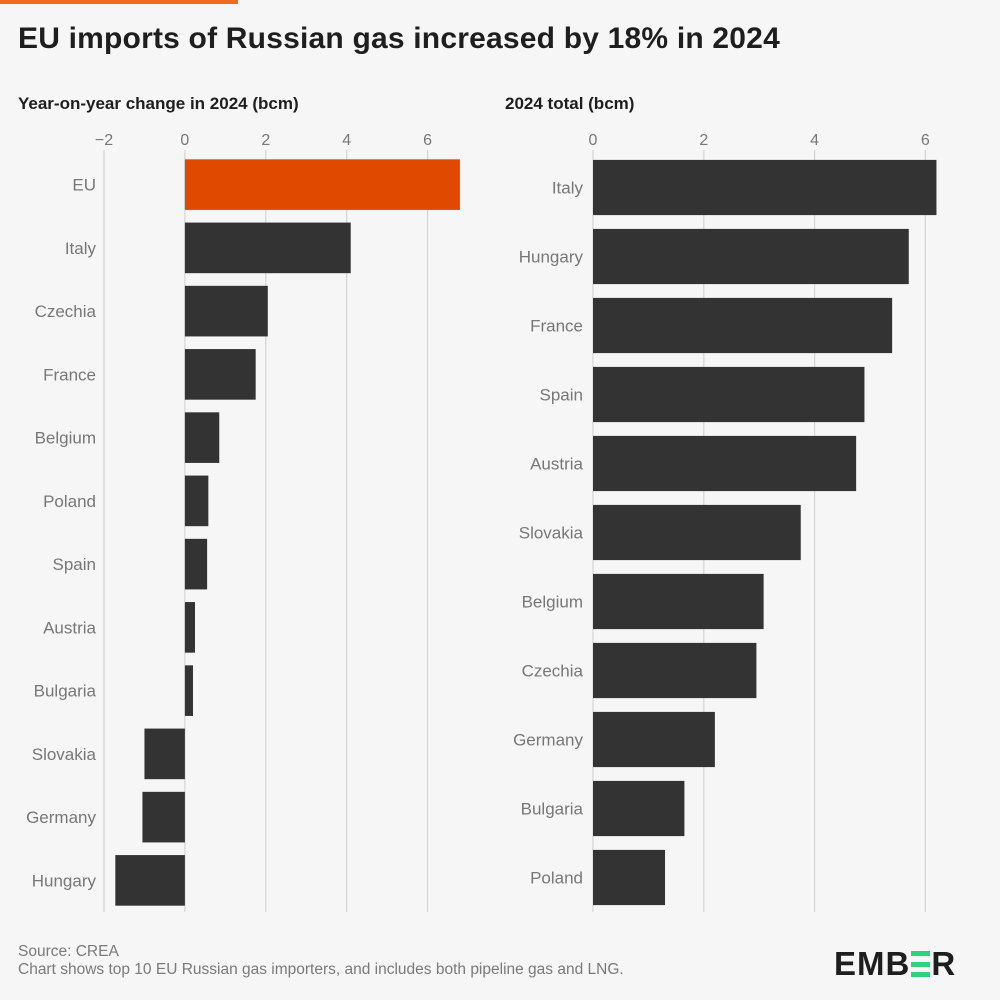 The width and height of the screenshot is (1000, 1000). Describe the element at coordinates (69, 501) in the screenshot. I see `yoy-category-label: Poland` at that location.